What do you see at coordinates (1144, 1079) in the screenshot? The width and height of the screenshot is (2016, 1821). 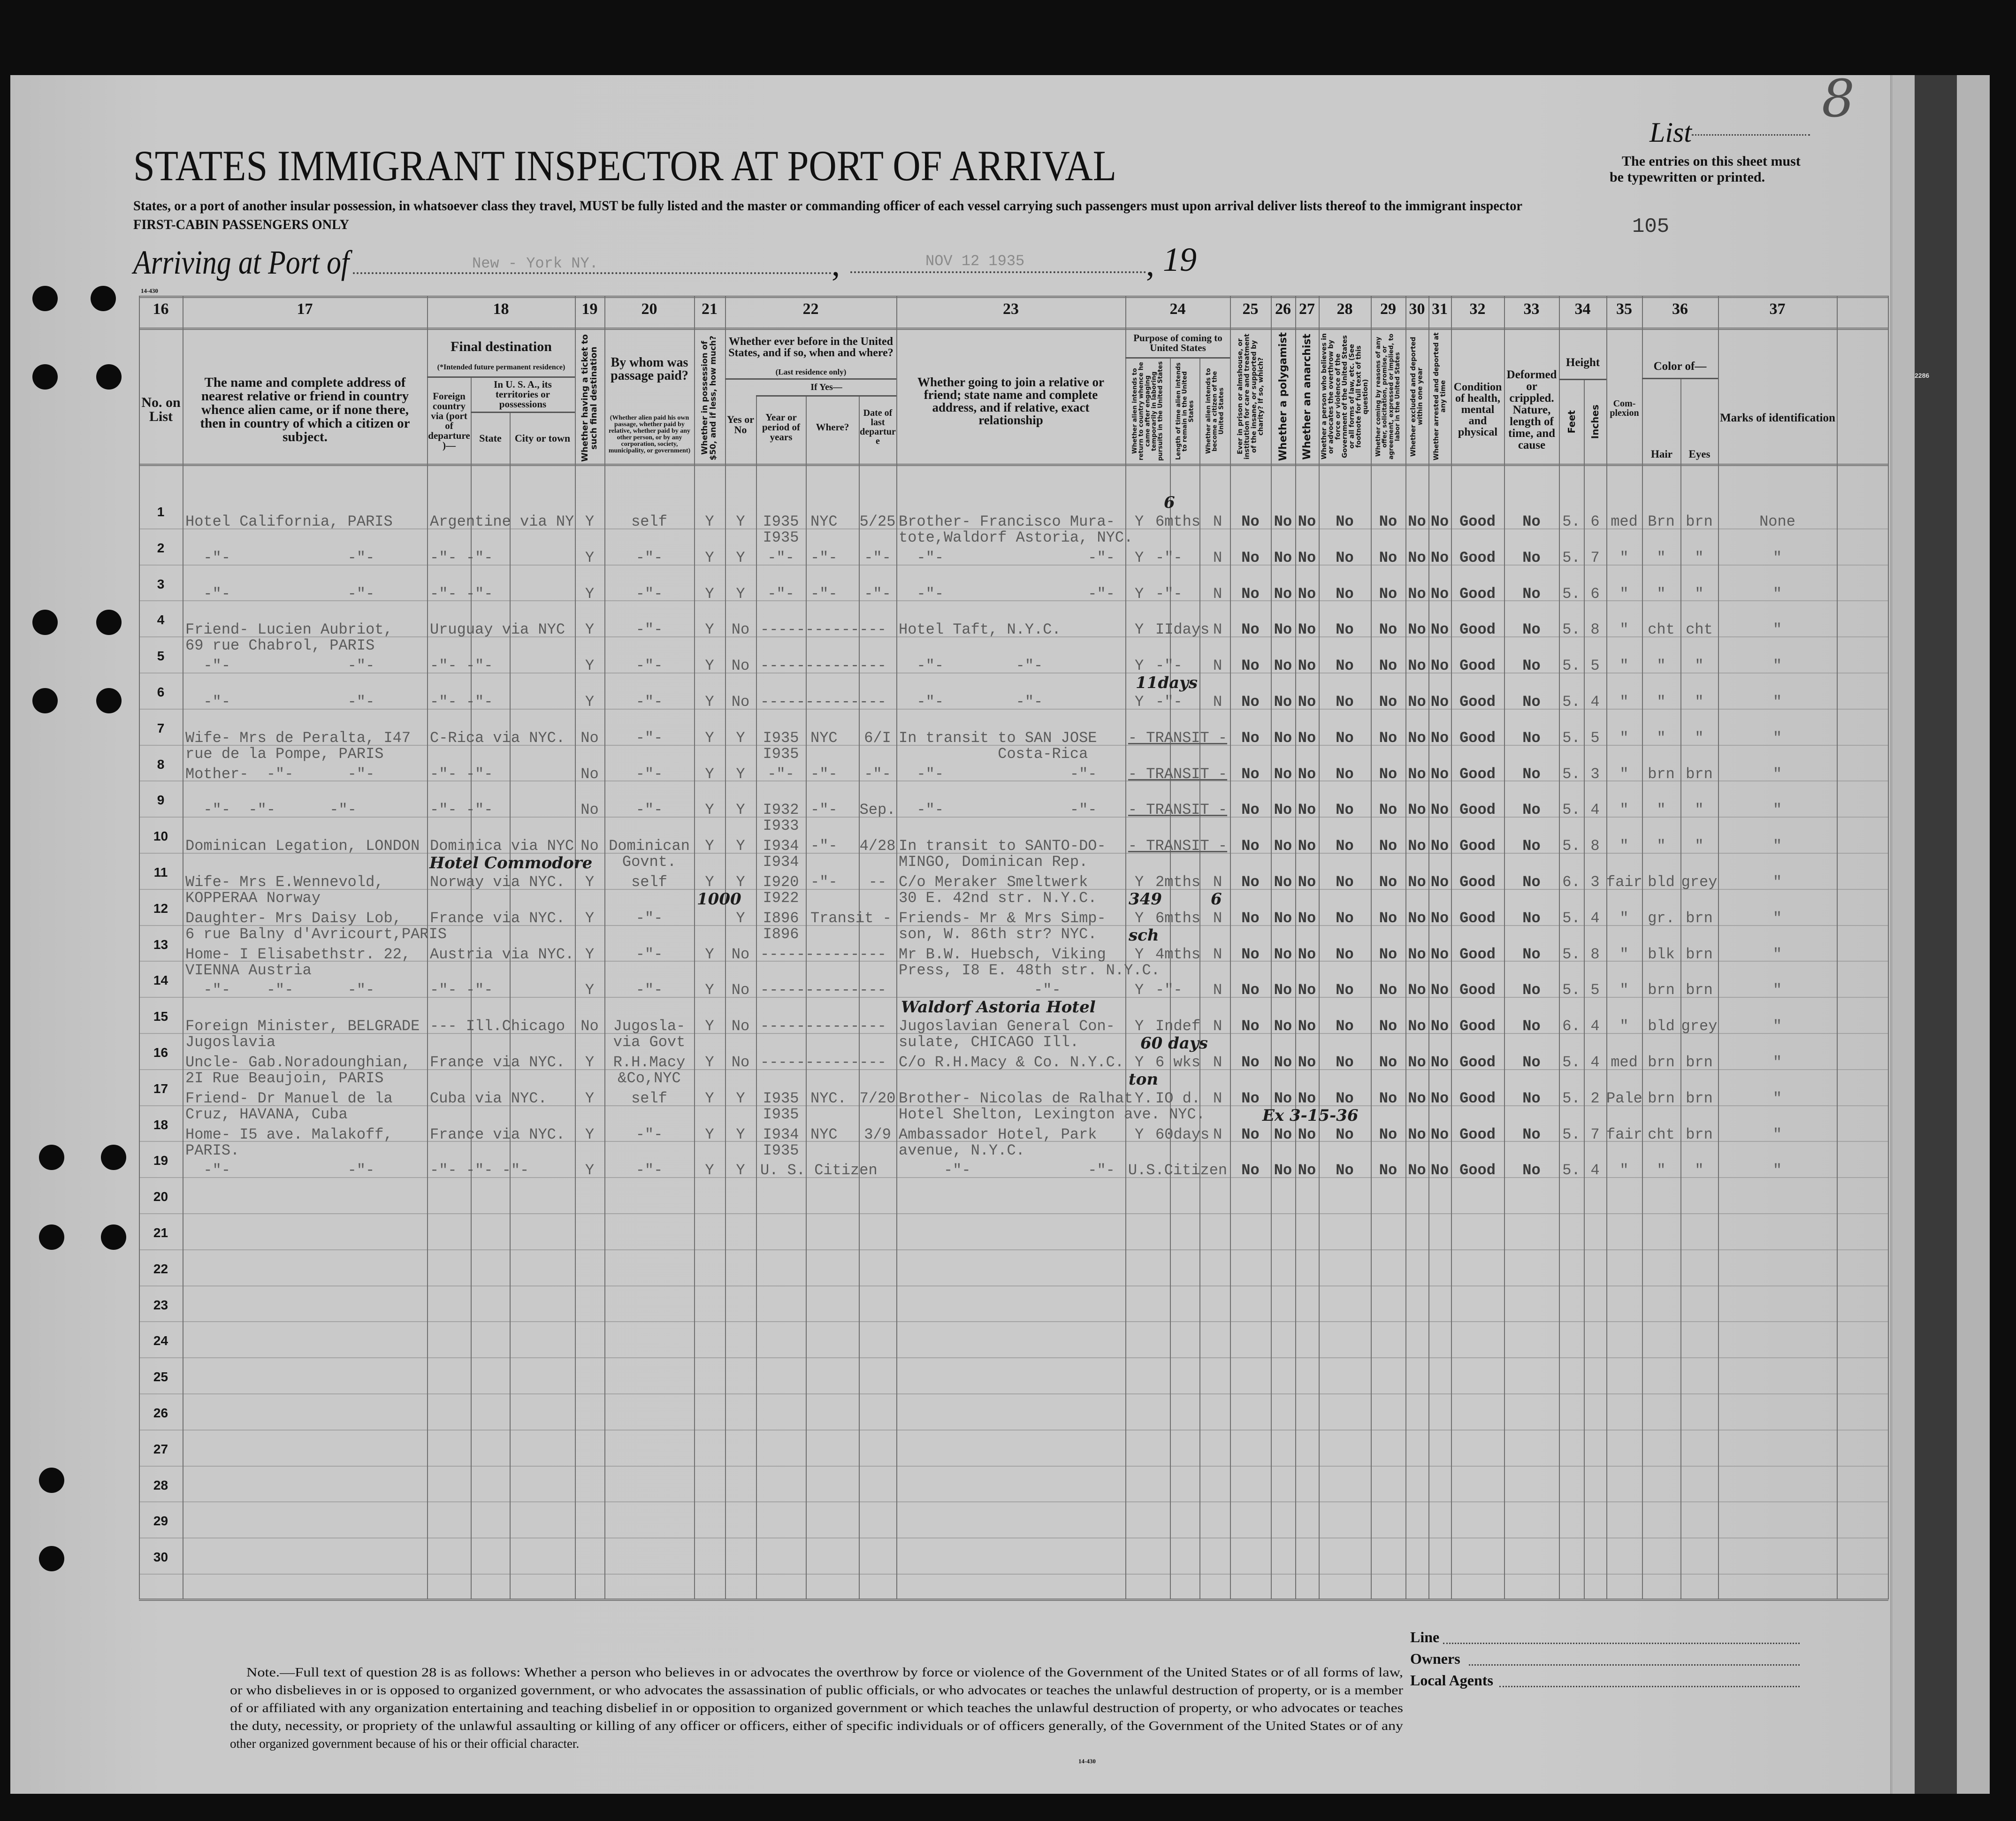 I see `handwritten-row17-hotel: ton` at bounding box center [1144, 1079].